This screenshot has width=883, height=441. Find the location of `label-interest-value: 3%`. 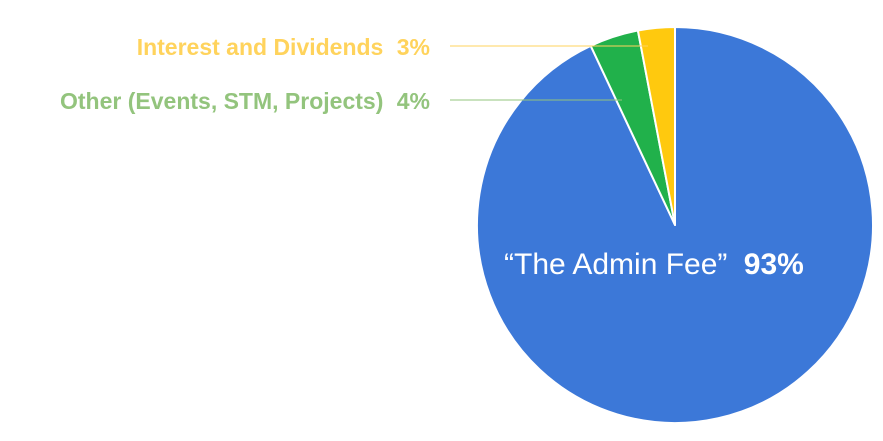

label-interest-value: 3% is located at coordinates (413, 47).